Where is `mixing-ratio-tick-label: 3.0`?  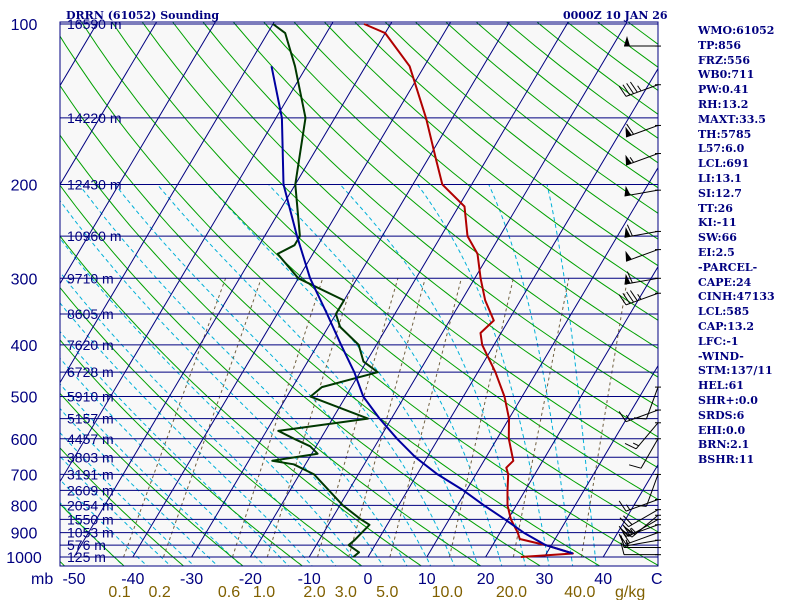 mixing-ratio-tick-label: 3.0 is located at coordinates (346, 592).